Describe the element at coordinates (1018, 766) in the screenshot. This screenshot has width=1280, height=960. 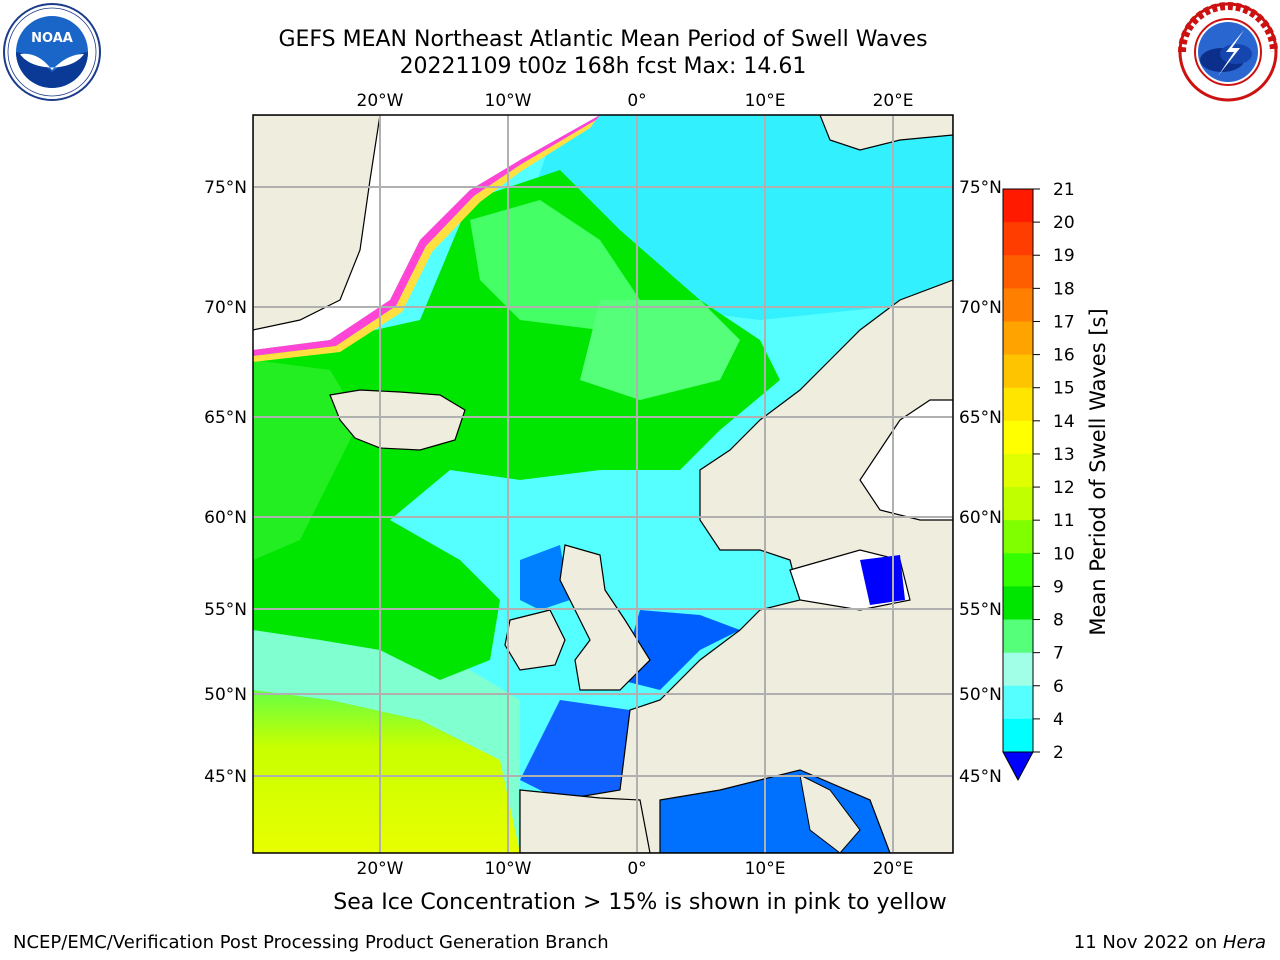
I see `colorbar-extend-arrow` at that location.